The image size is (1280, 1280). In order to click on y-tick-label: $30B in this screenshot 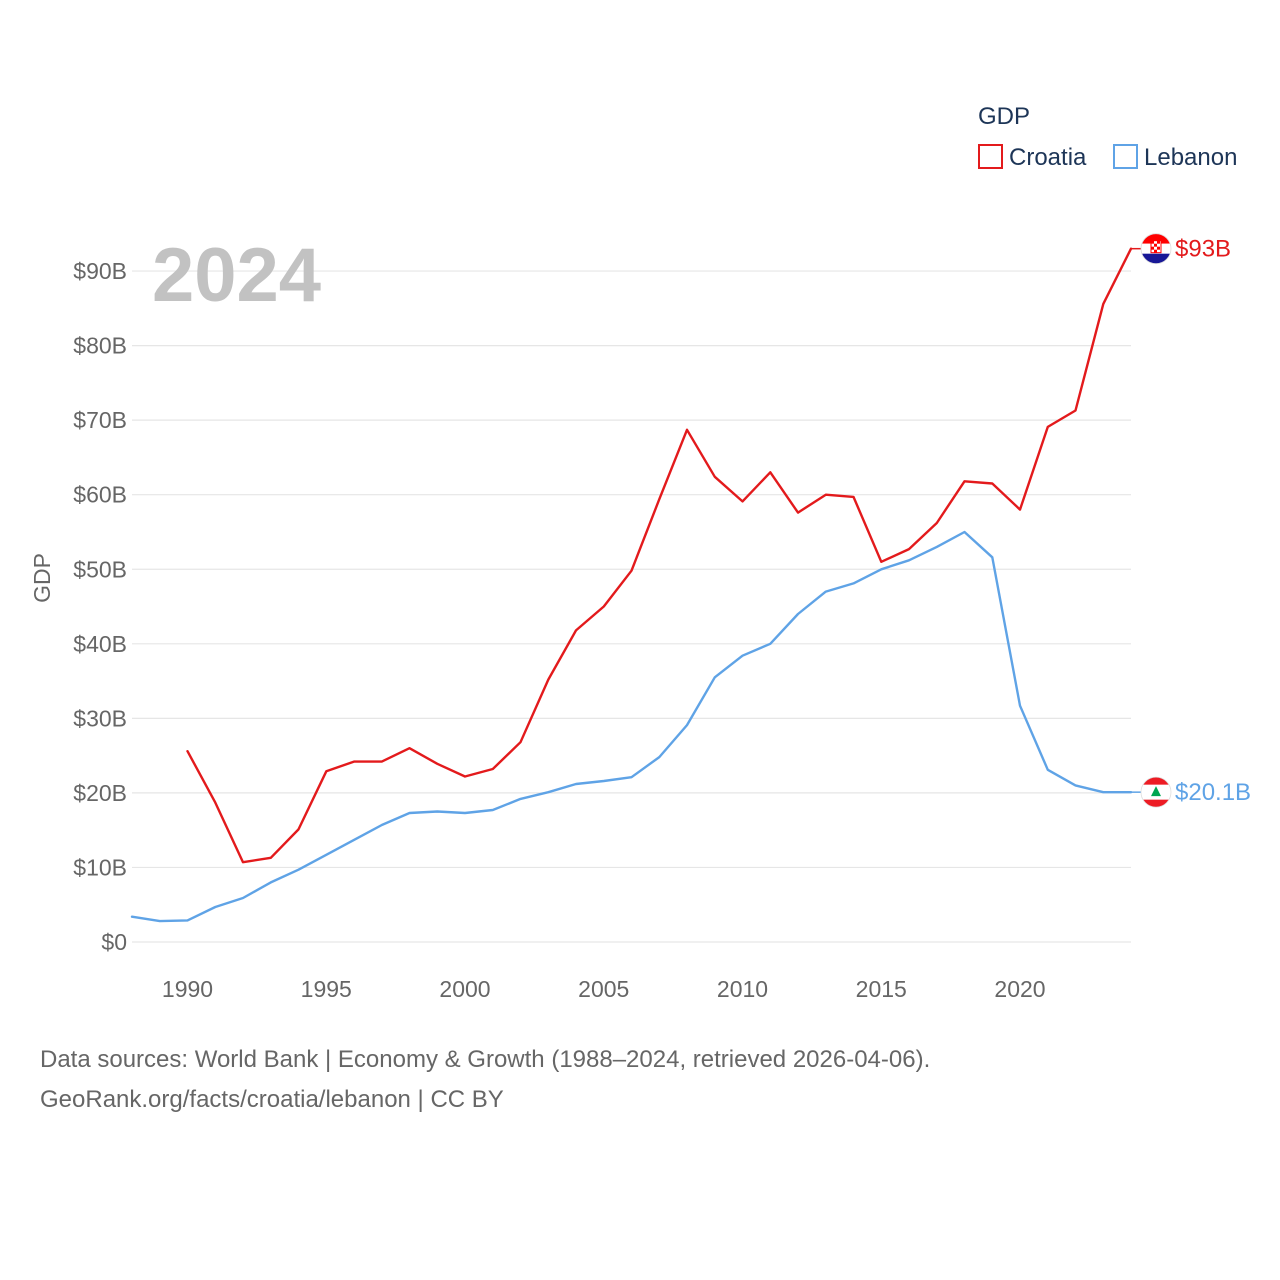, I will do `click(100, 718)`.